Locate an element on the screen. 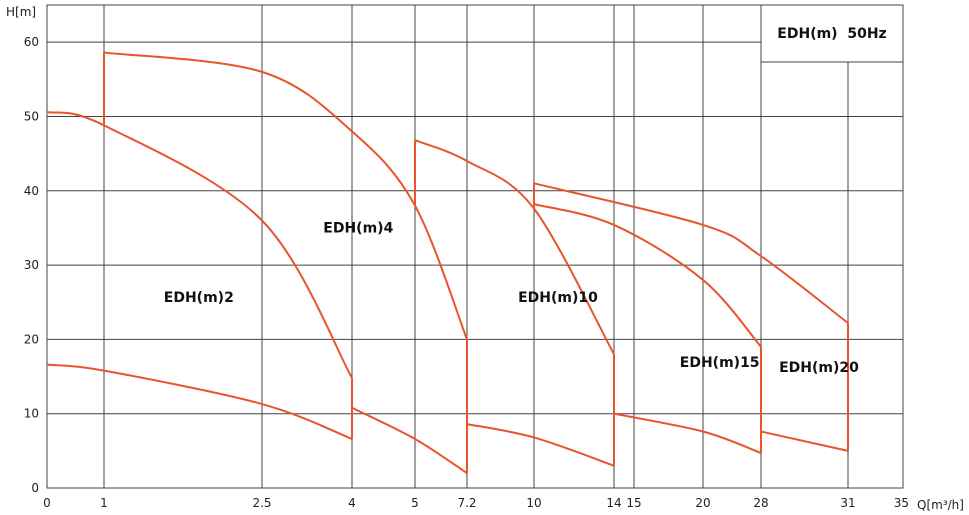  x-tick-label: 20 is located at coordinates (702, 503).